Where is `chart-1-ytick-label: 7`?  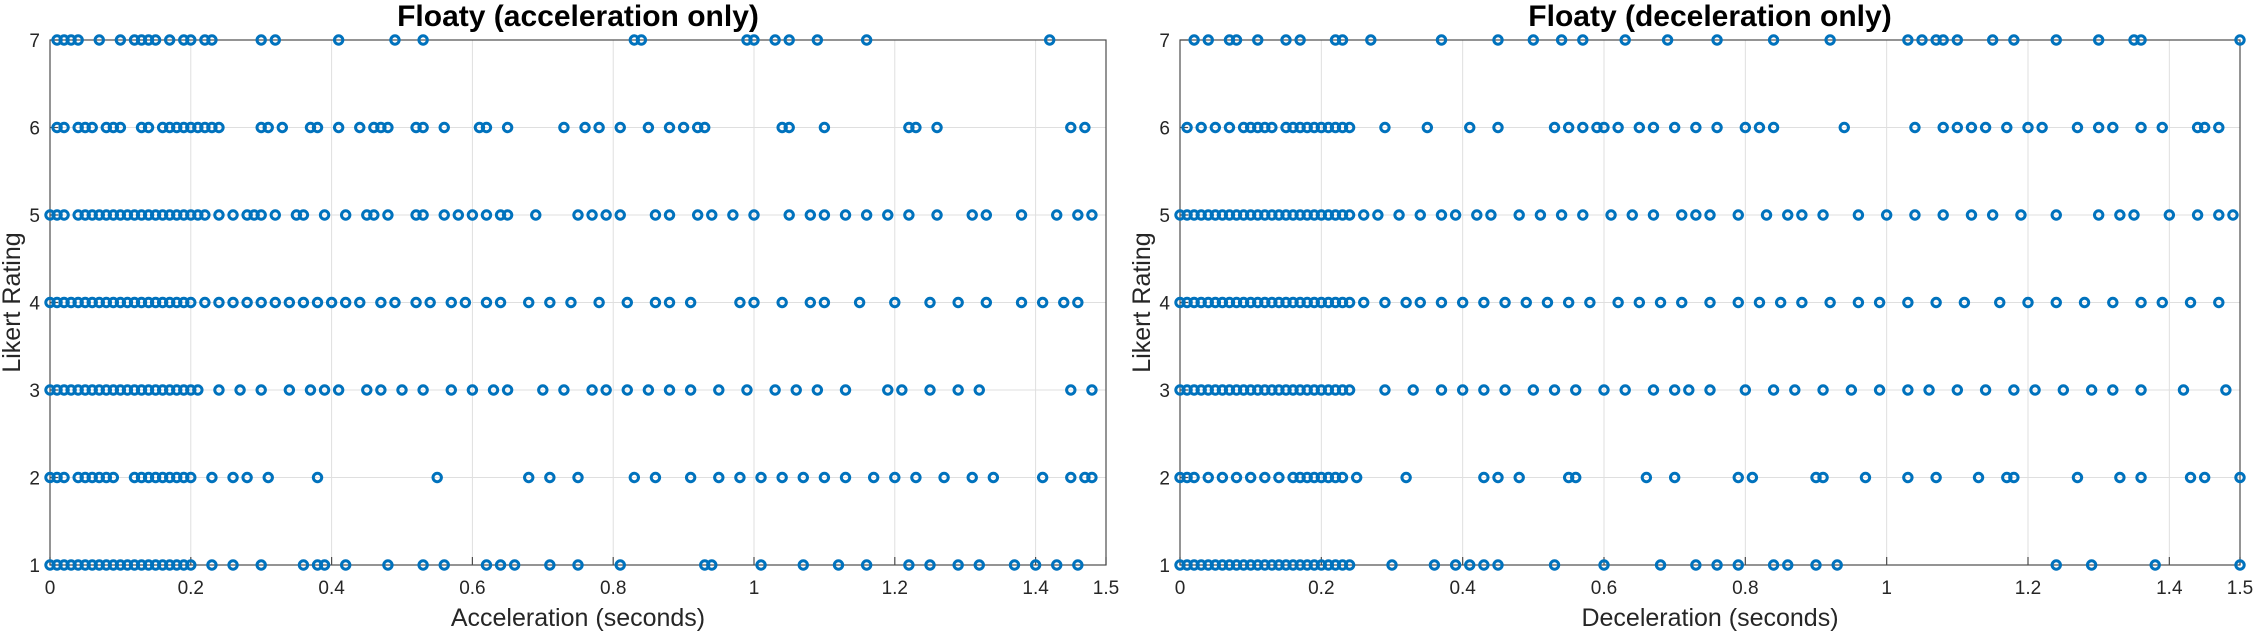
chart-1-ytick-label: 7 is located at coordinates (34, 41).